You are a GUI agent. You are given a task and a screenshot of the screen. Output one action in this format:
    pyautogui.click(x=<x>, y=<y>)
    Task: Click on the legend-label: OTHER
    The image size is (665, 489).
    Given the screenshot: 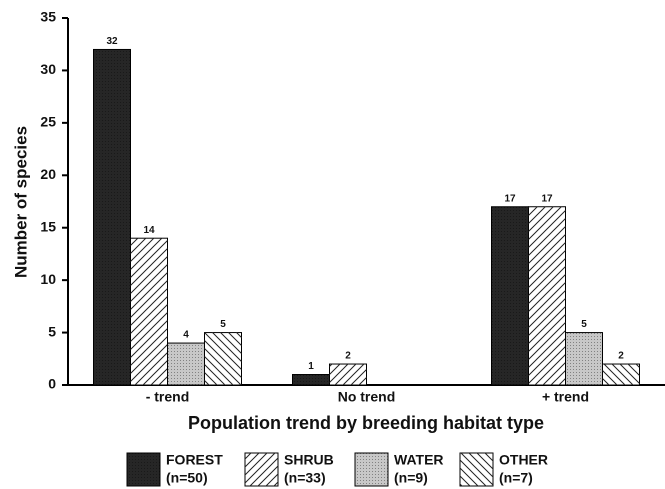 What is the action you would take?
    pyautogui.click(x=523, y=460)
    